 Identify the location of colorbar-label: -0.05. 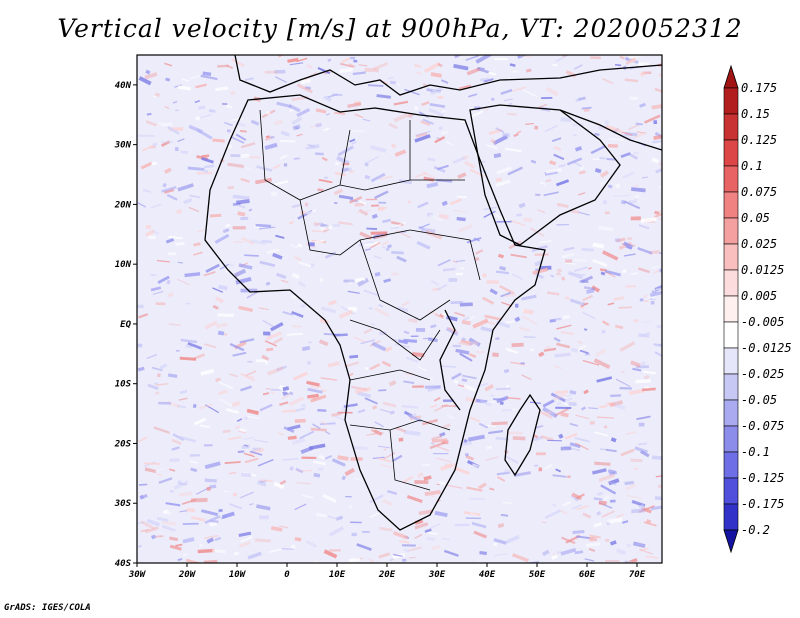
(759, 400).